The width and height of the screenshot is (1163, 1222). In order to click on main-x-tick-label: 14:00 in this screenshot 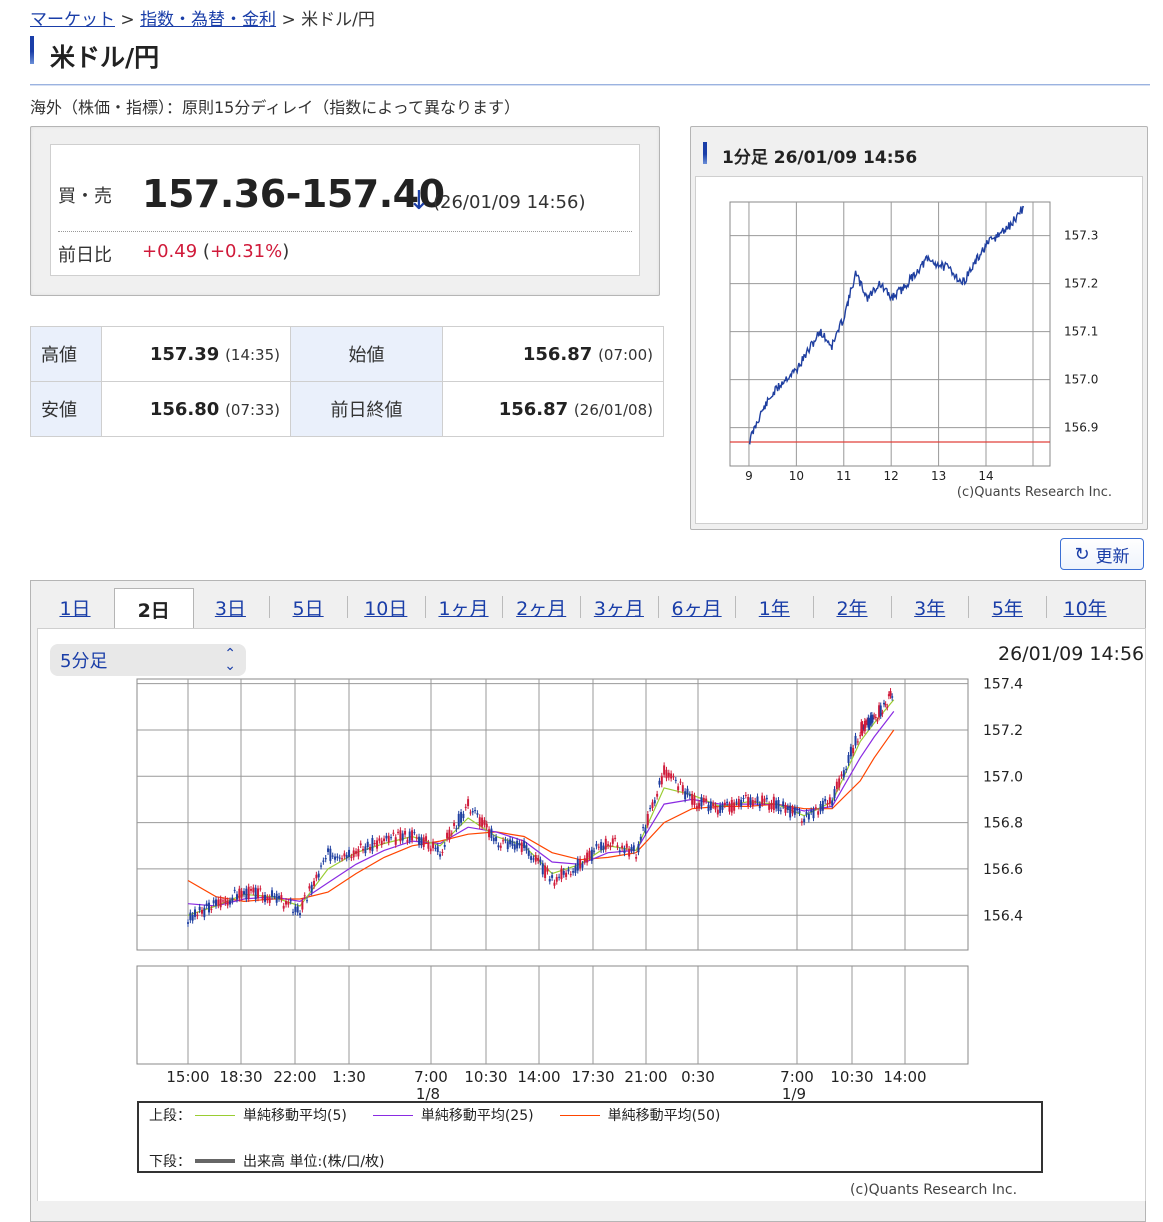, I will do `click(904, 1077)`.